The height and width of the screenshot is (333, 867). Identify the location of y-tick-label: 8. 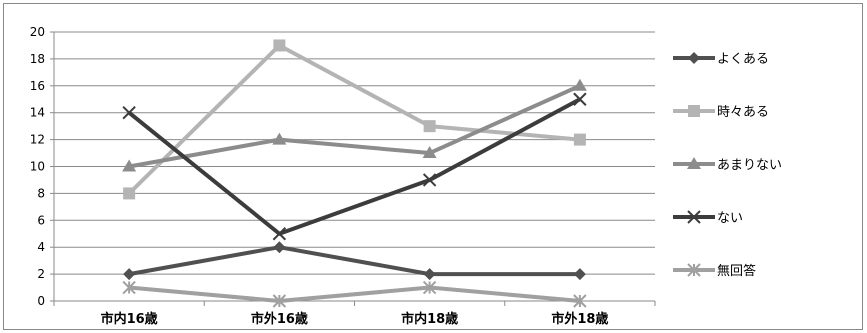
(41, 193).